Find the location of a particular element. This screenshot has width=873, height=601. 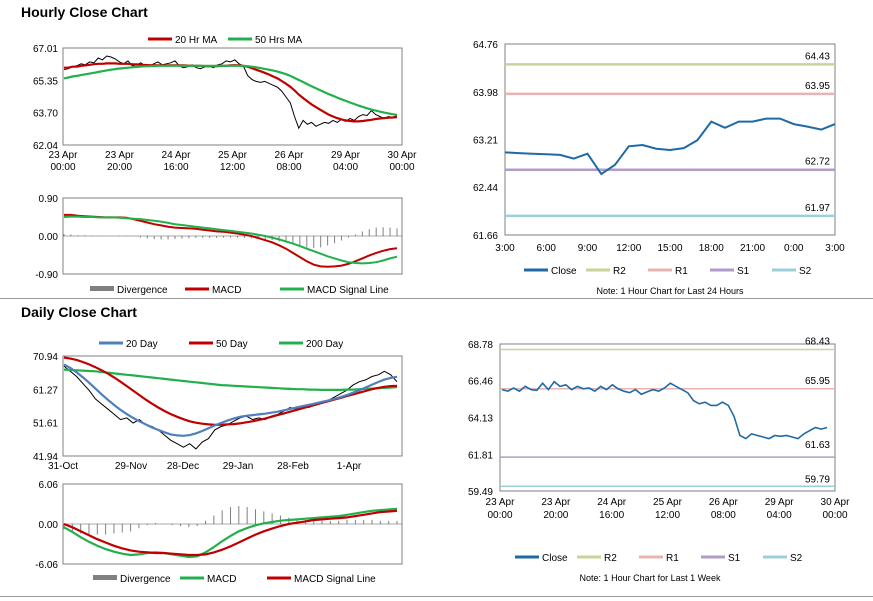

x-tick-label: 31-Oct is located at coordinates (63, 466).